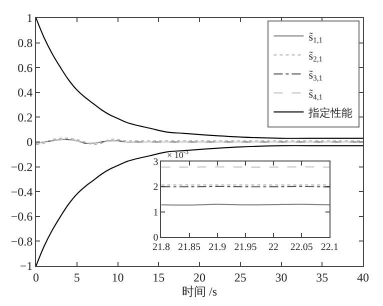 The height and width of the screenshot is (306, 383). What do you see at coordinates (273, 247) in the screenshot?
I see `x-tick-label: 22` at bounding box center [273, 247].